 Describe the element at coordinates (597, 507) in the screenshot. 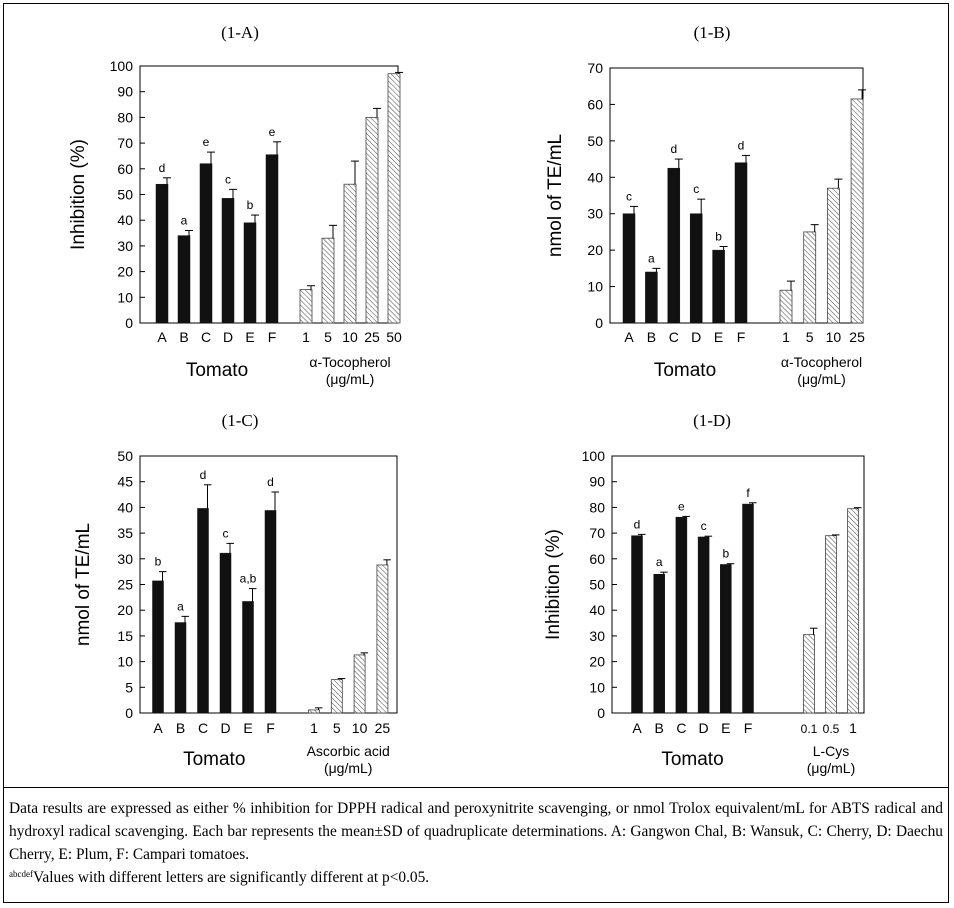

I see `y-tick-label: 80` at that location.